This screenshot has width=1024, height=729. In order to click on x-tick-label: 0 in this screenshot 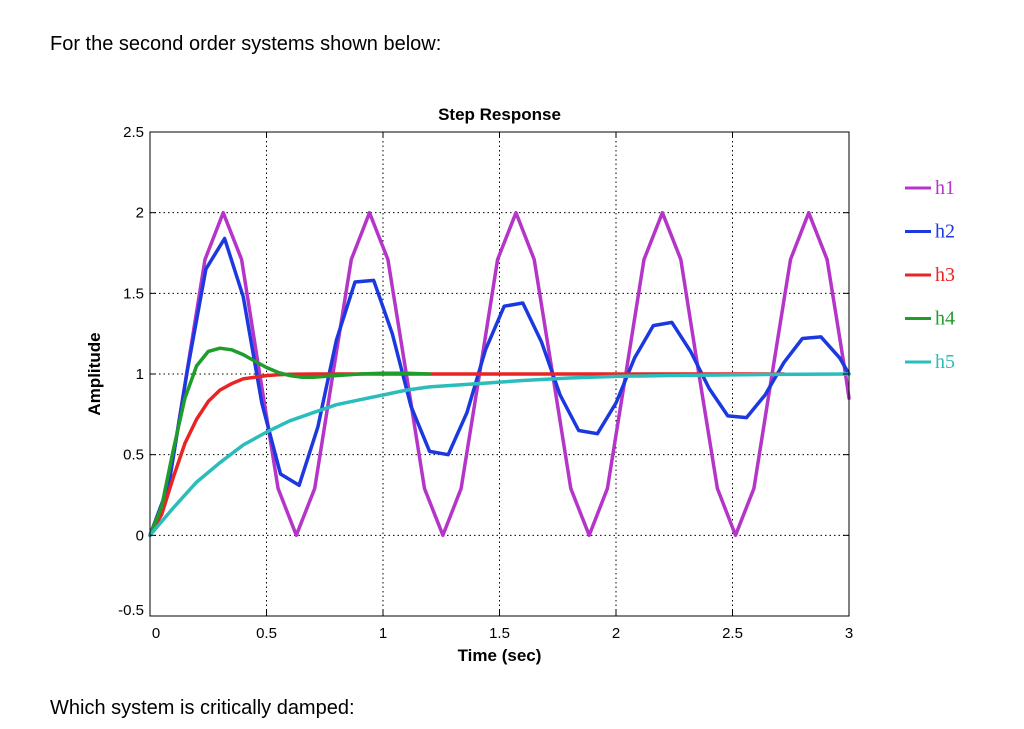, I will do `click(156, 633)`.